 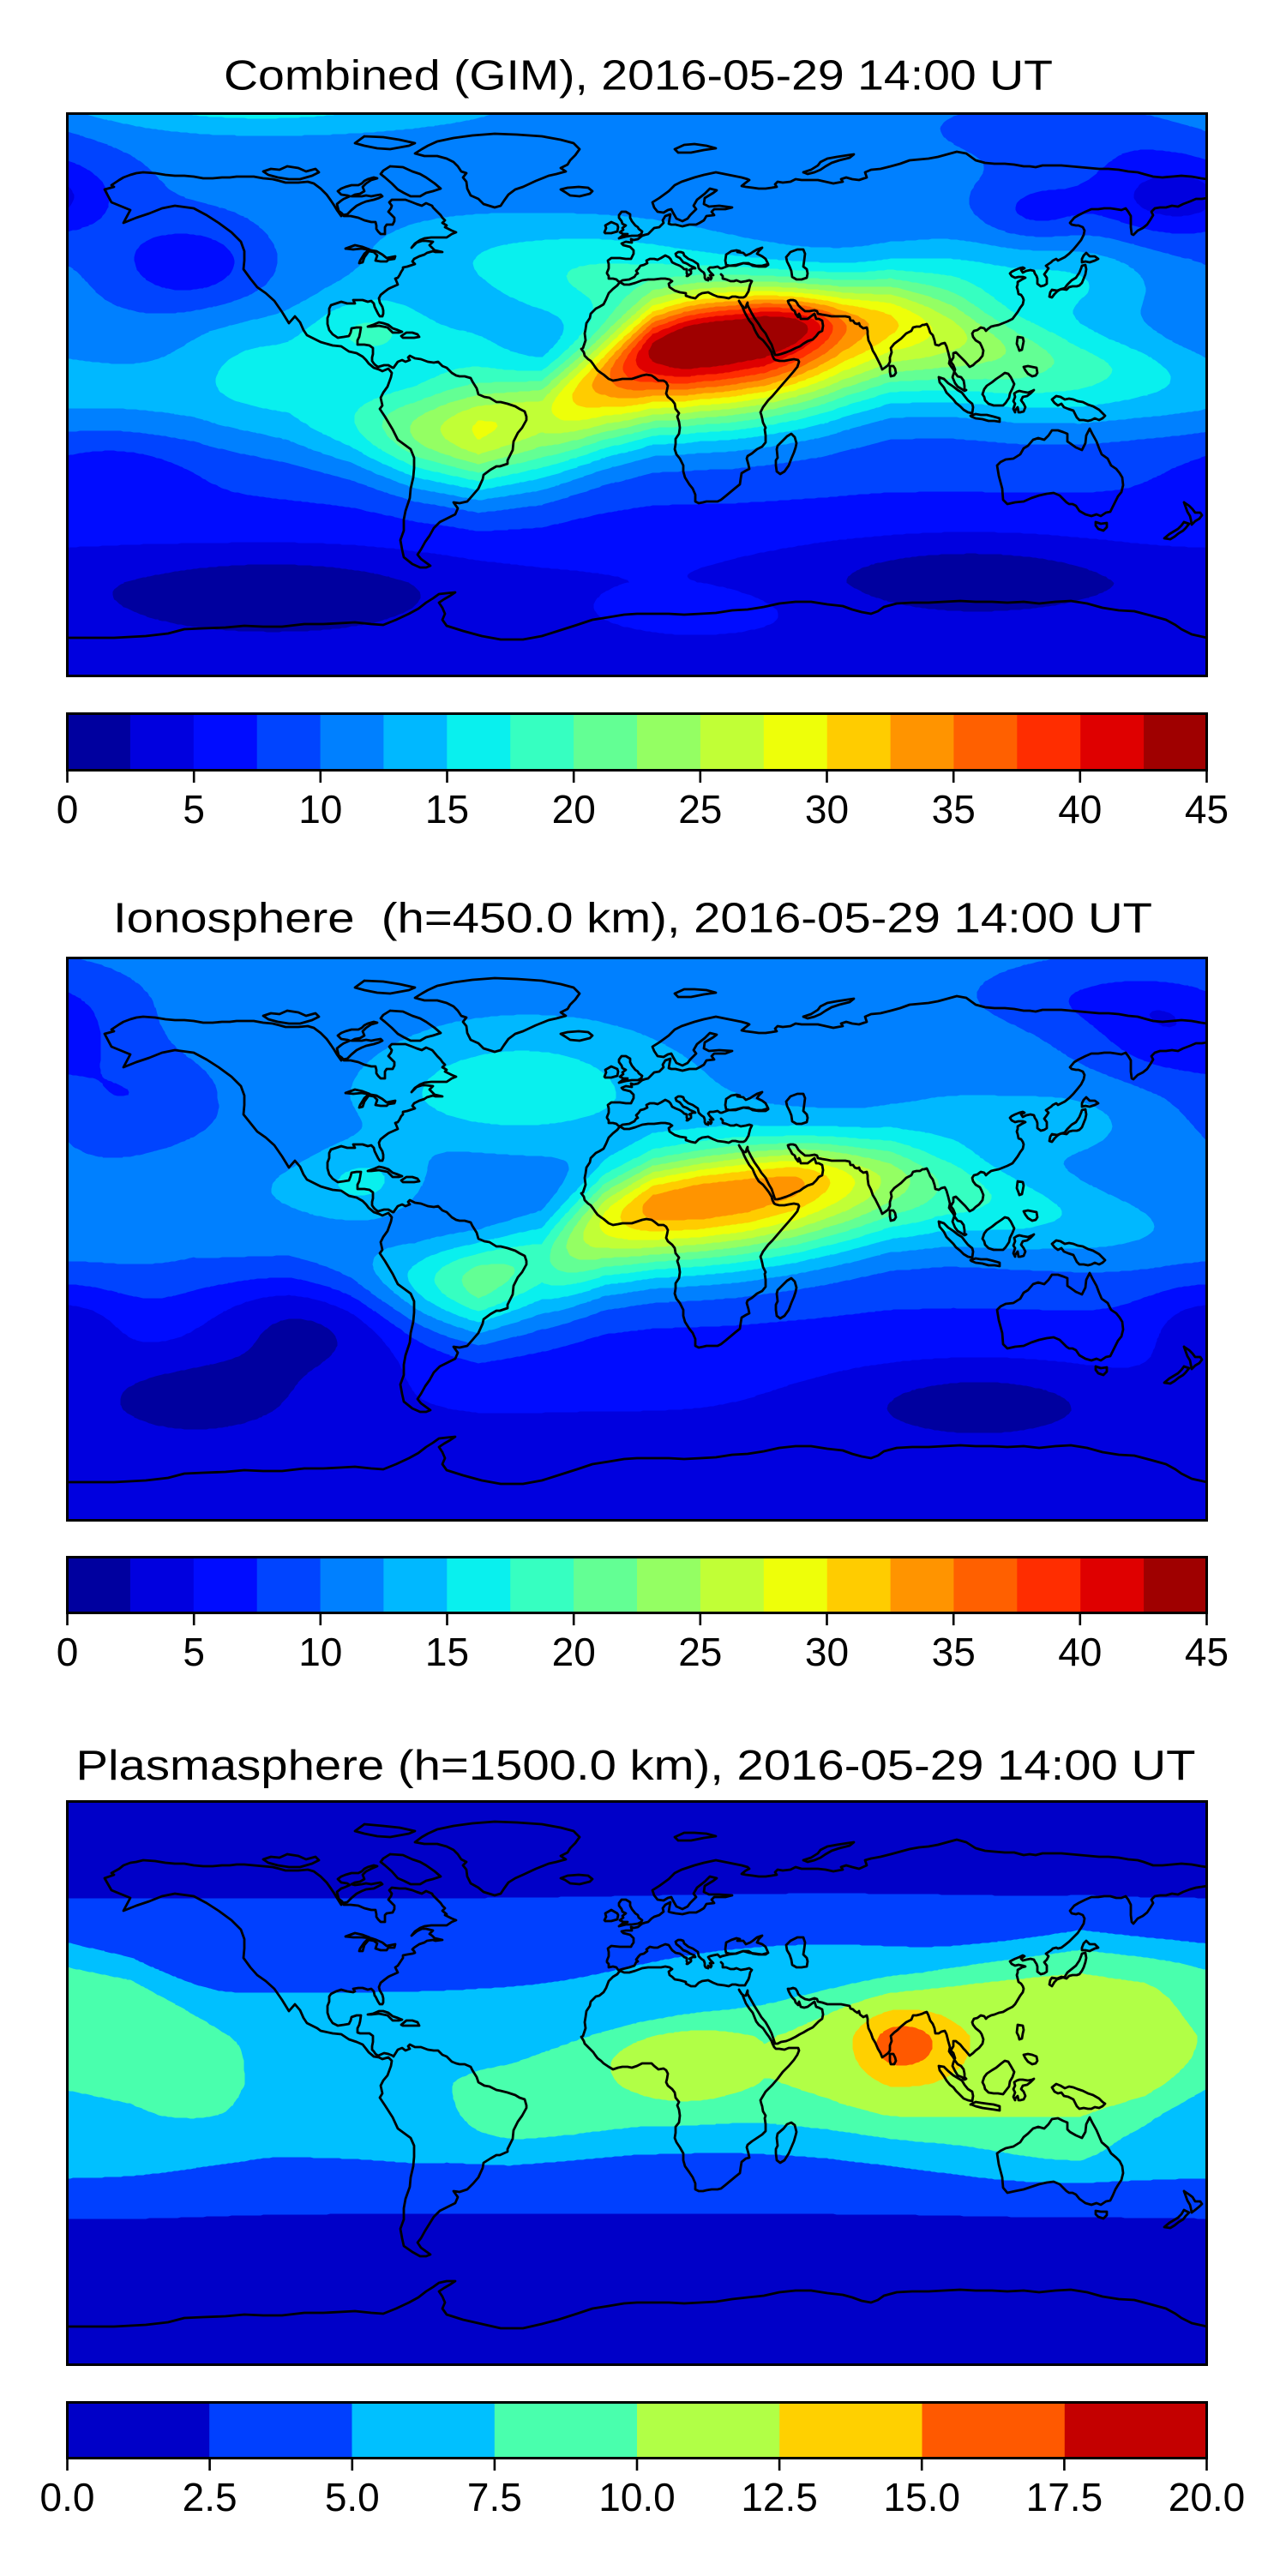 What do you see at coordinates (67, 2497) in the screenshot?
I see `svg-text: 0.0` at bounding box center [67, 2497].